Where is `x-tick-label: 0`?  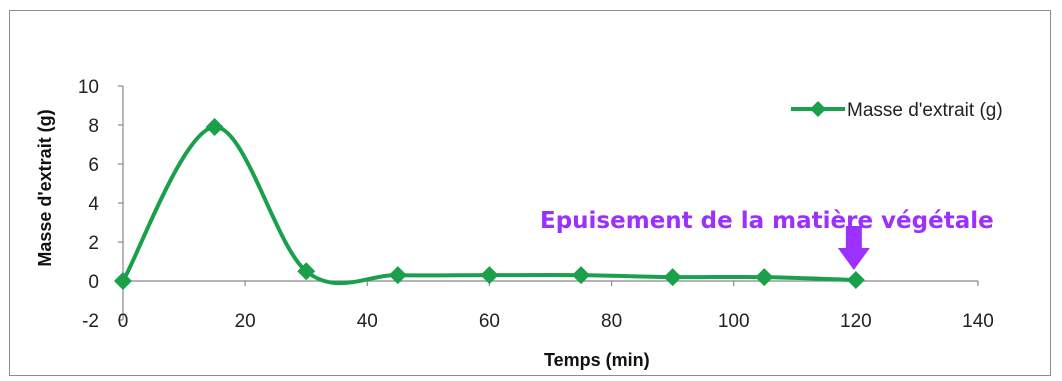 x-tick-label: 0 is located at coordinates (123, 321).